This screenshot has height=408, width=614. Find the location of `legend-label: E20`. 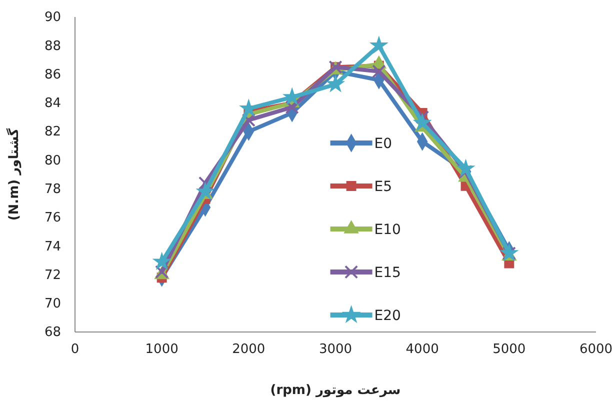

legend-label: E20 is located at coordinates (387, 316).